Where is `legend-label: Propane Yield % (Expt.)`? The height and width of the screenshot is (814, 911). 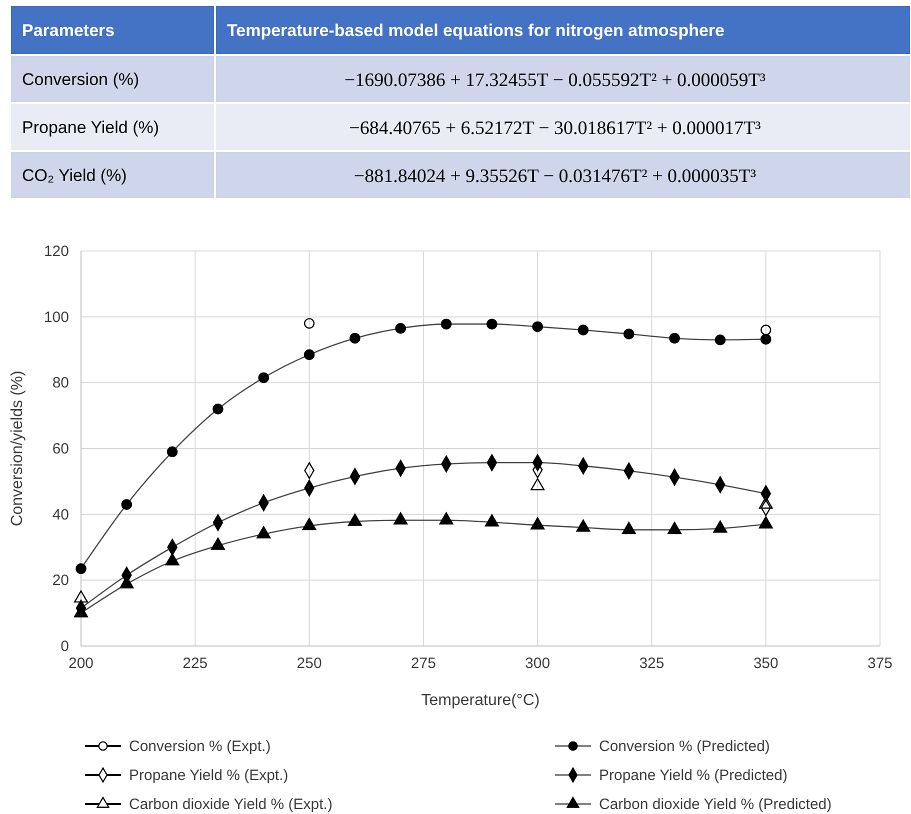
legend-label: Propane Yield % (Expt.) is located at coordinates (208, 775).